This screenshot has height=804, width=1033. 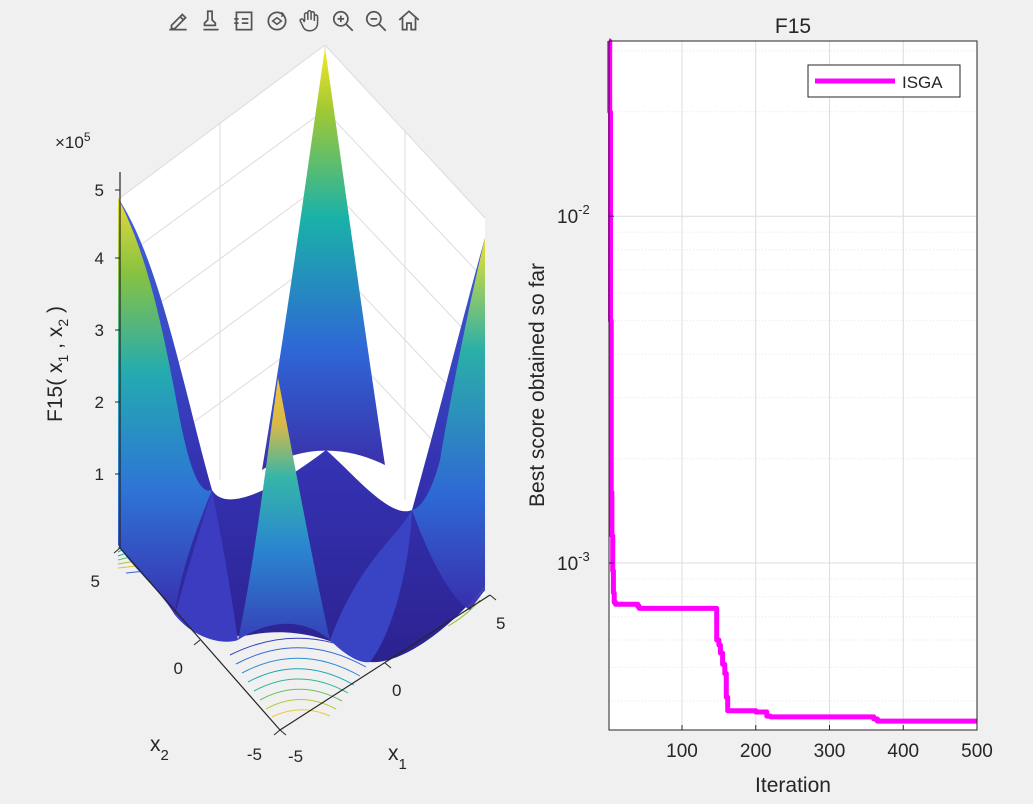 I want to click on x-tick-label: 300, so click(x=830, y=751).